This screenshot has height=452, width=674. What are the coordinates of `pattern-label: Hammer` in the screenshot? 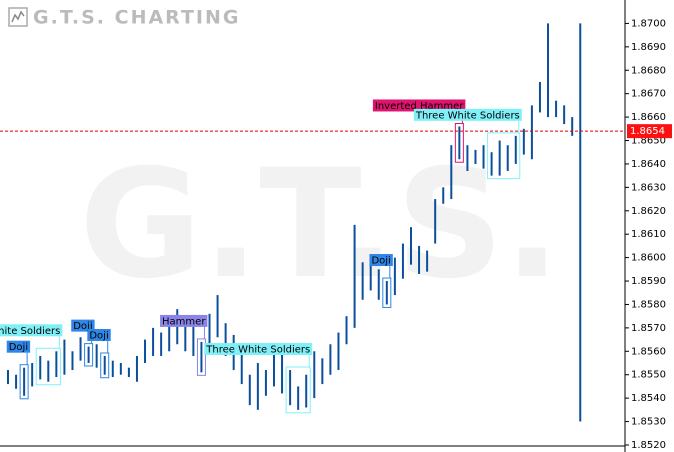 It's located at (184, 320).